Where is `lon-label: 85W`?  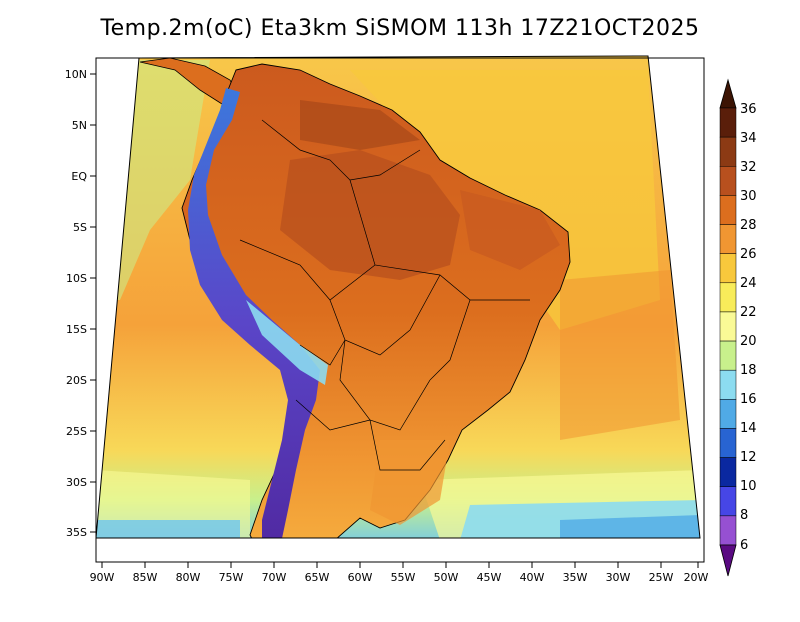
lon-label: 85W is located at coordinates (145, 577).